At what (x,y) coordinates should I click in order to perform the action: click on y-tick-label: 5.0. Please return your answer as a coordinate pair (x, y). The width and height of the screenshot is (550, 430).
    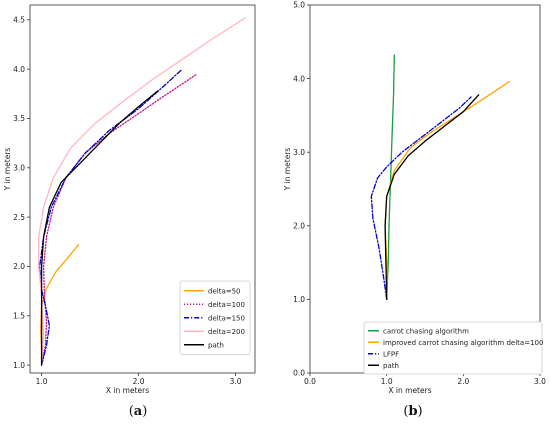
    Looking at the image, I should click on (299, 5).